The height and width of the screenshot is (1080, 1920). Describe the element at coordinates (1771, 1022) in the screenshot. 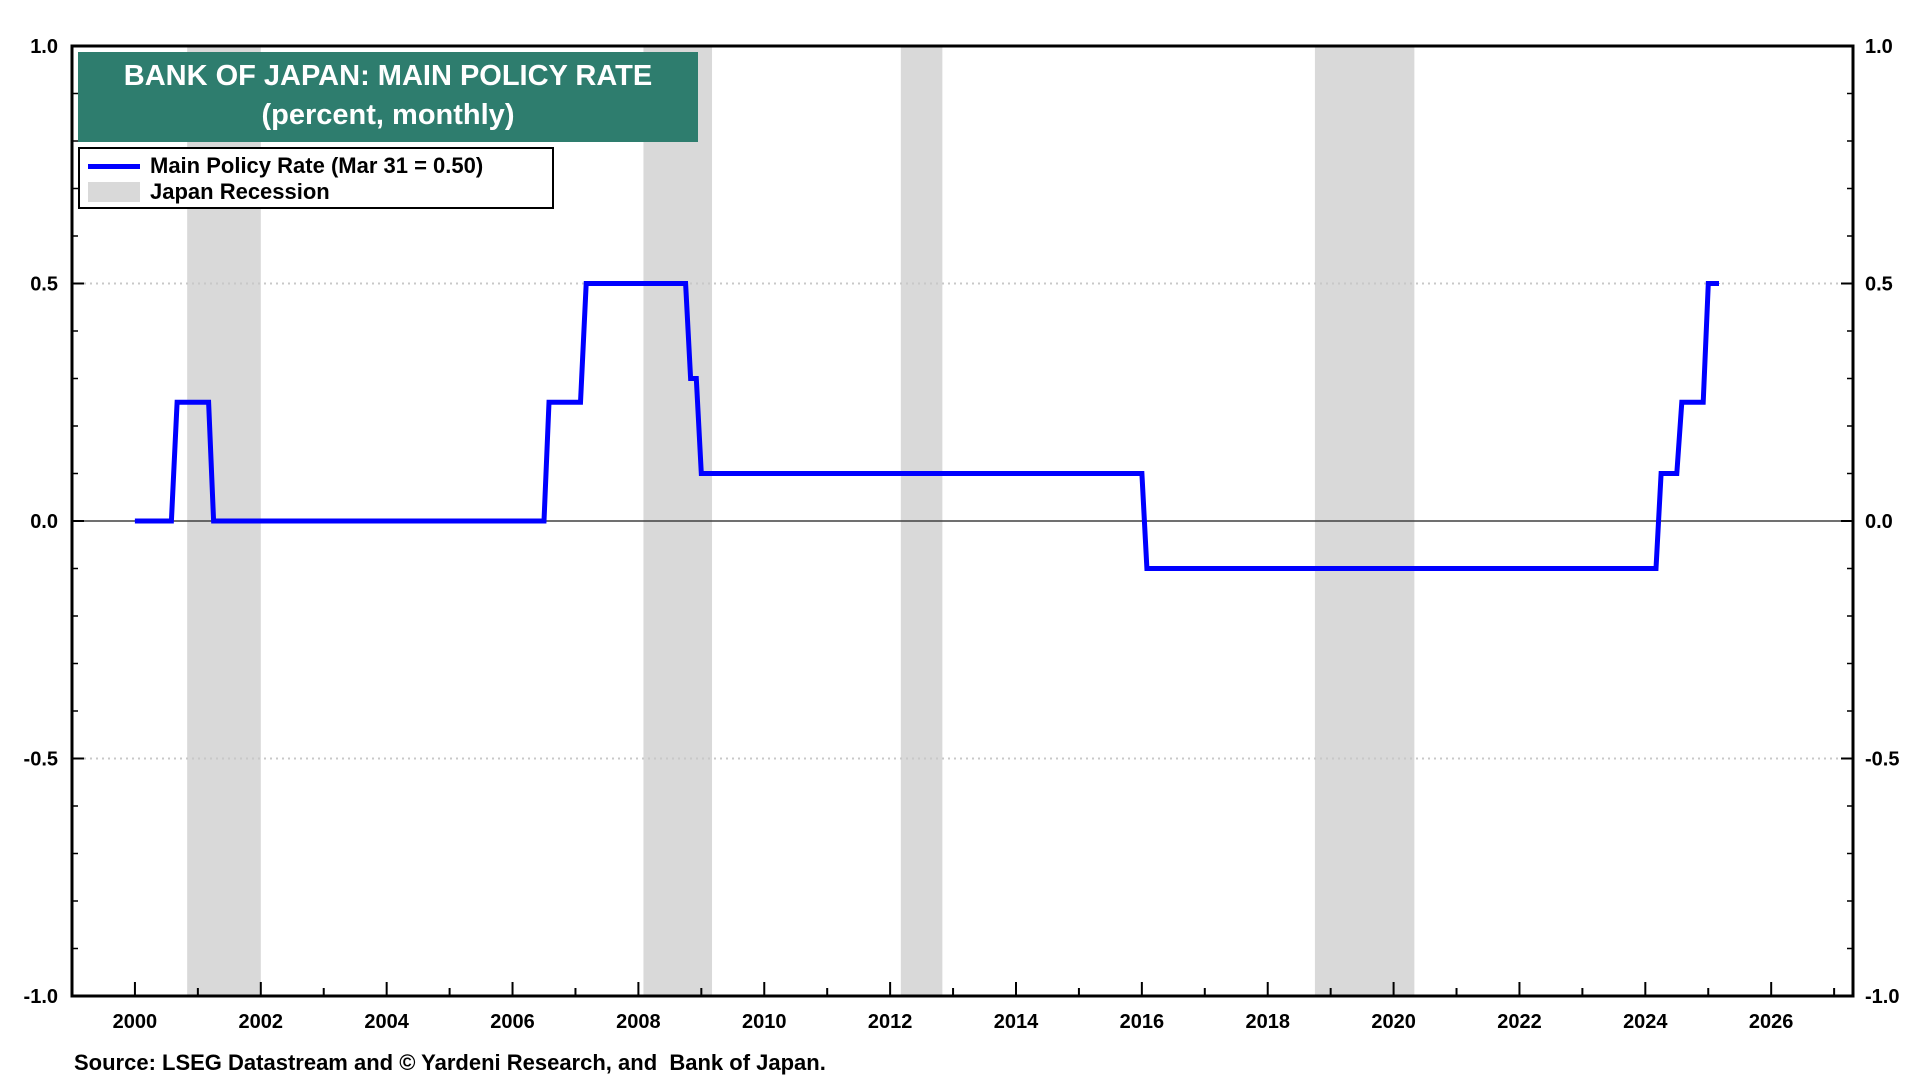

I see `x-tick-label-2026: 2026` at that location.